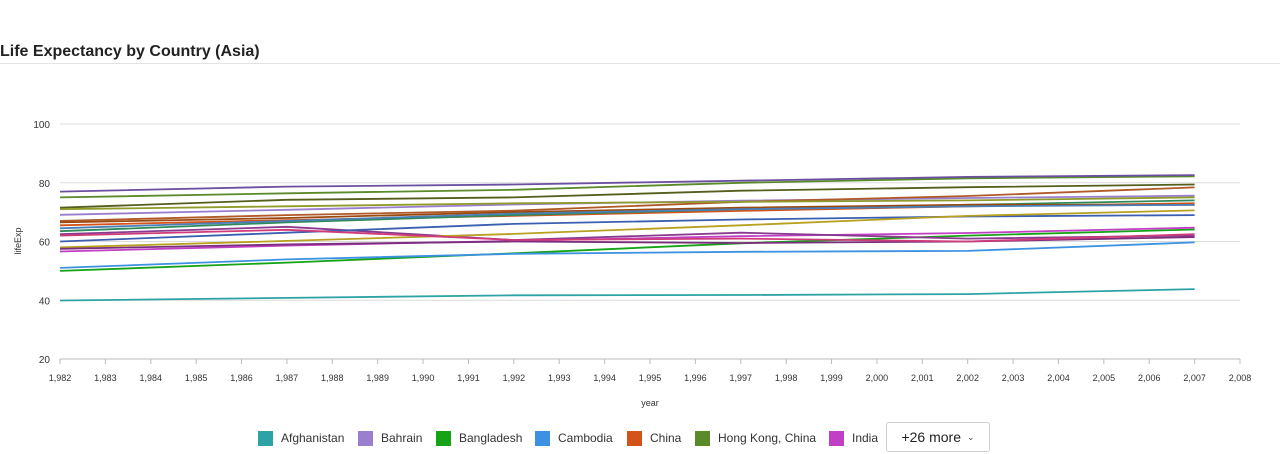 The height and width of the screenshot is (454, 1280). What do you see at coordinates (559, 378) in the screenshot?
I see `x-tick-label: 1,993` at bounding box center [559, 378].